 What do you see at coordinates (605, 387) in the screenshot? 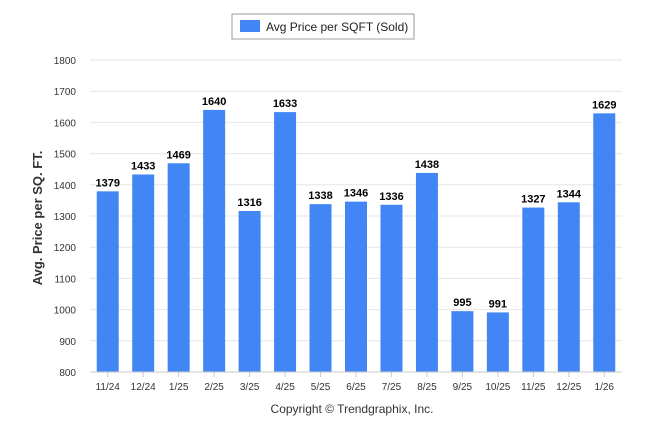
I see `x-tick-label: 1/26` at bounding box center [605, 387].